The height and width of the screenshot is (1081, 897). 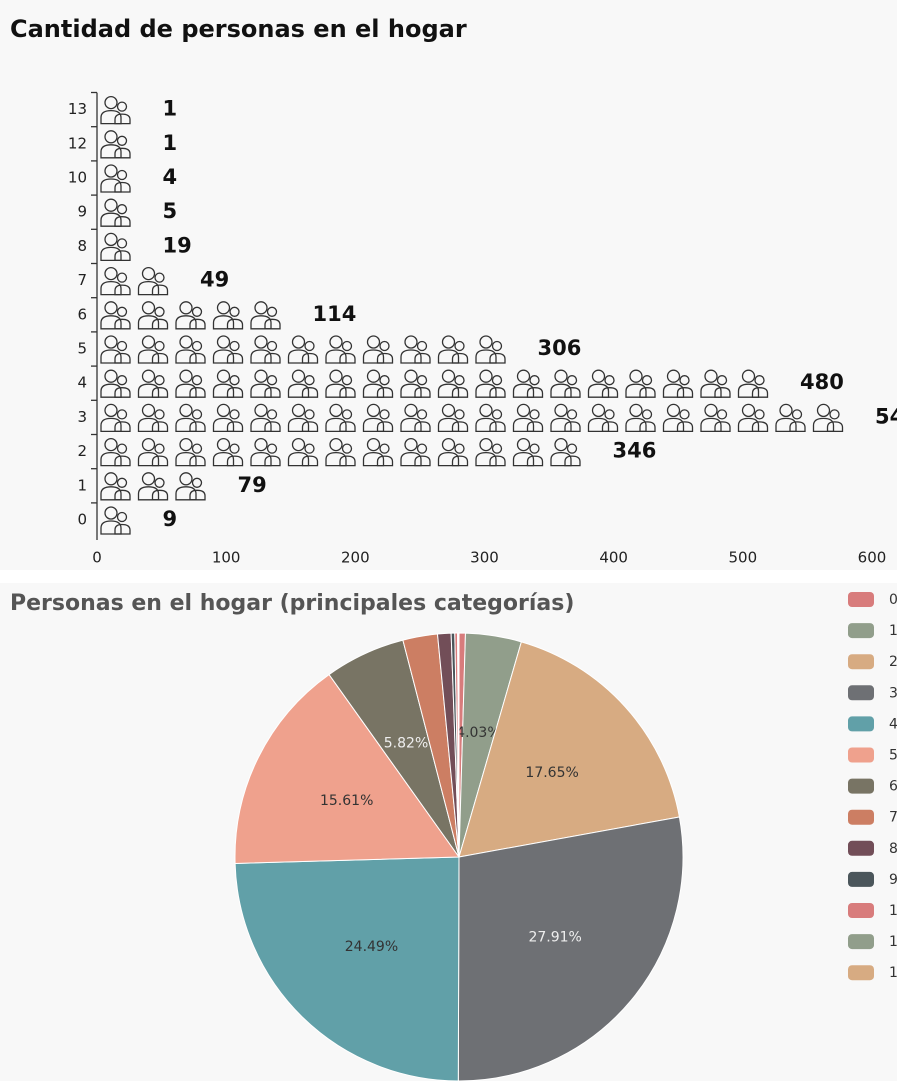 What do you see at coordinates (893, 600) in the screenshot?
I see `legend-label: 0` at bounding box center [893, 600].